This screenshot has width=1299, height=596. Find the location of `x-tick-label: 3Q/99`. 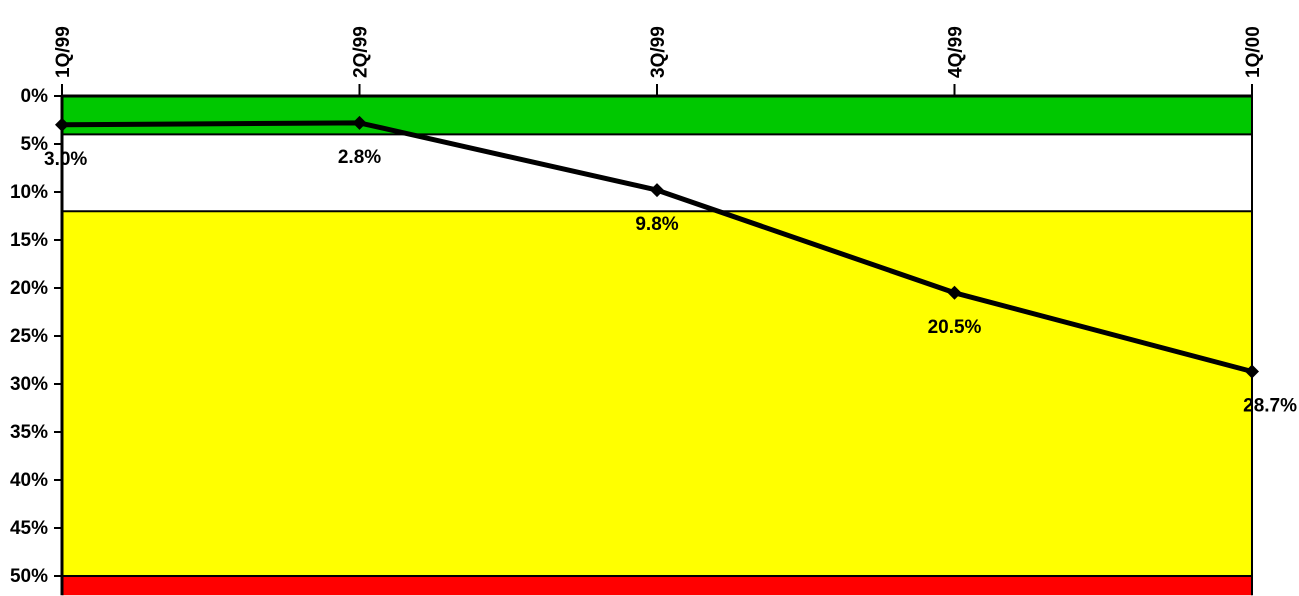

x-tick-label: 3Q/99 is located at coordinates (658, 52).